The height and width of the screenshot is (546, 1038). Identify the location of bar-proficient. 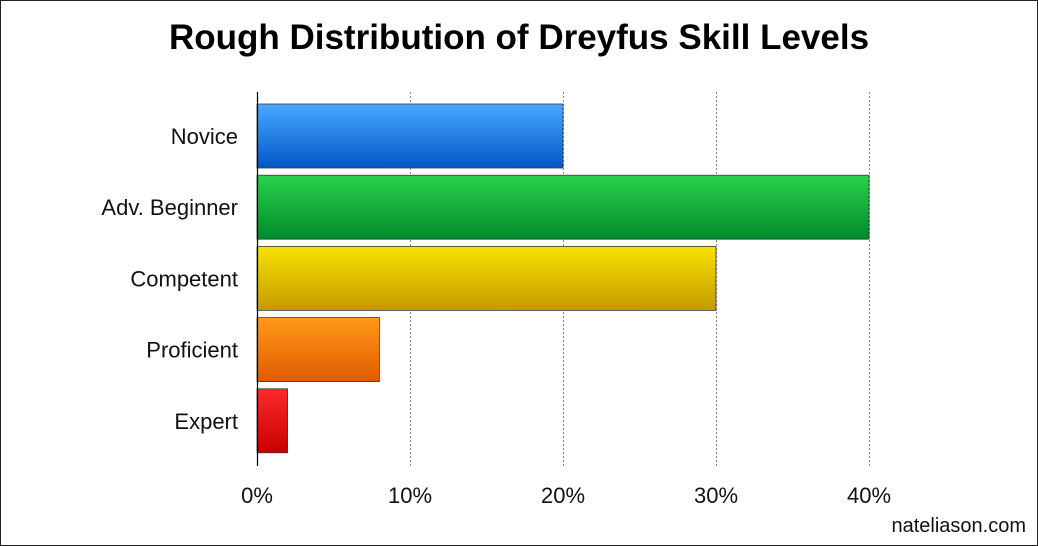
(318, 350).